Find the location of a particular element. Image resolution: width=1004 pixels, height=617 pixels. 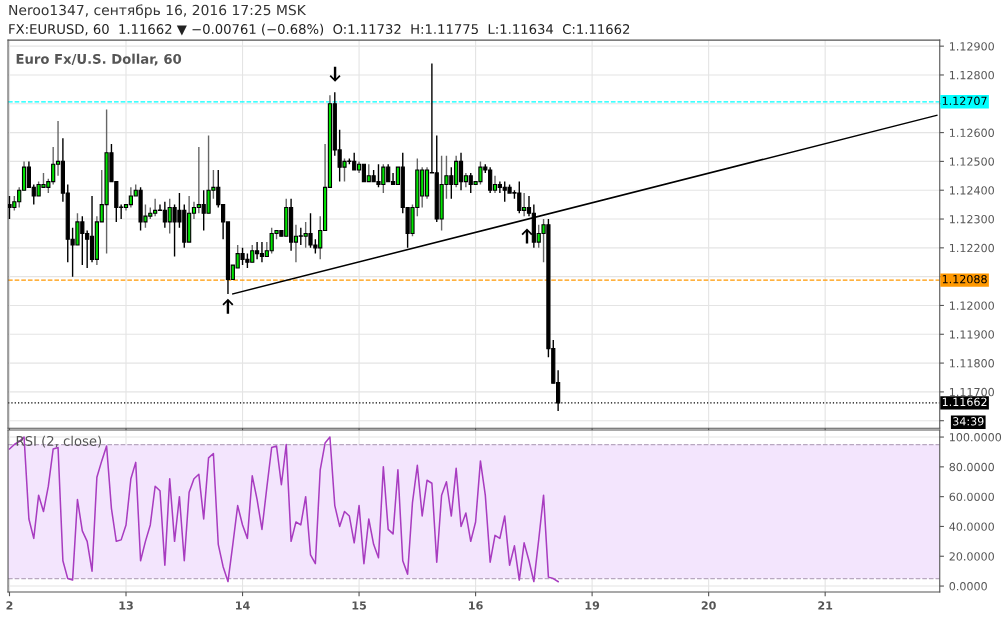

y-tick-label: 1.12400 is located at coordinates (971, 190).